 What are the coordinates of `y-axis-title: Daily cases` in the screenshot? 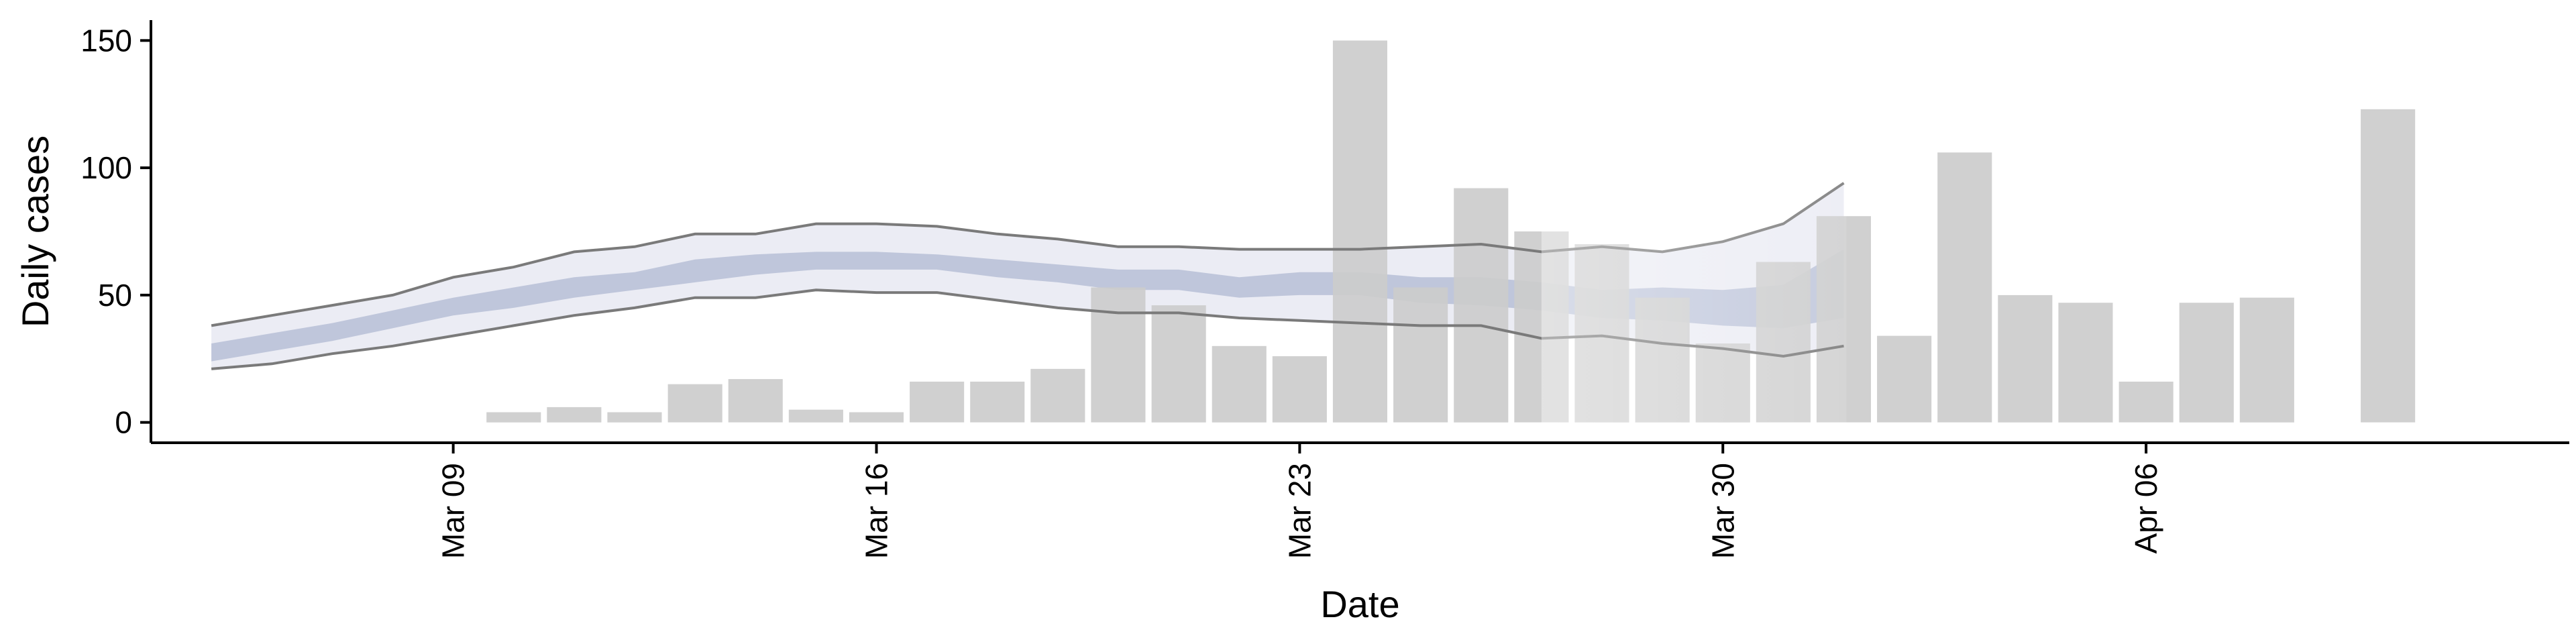 It's located at (35, 231).